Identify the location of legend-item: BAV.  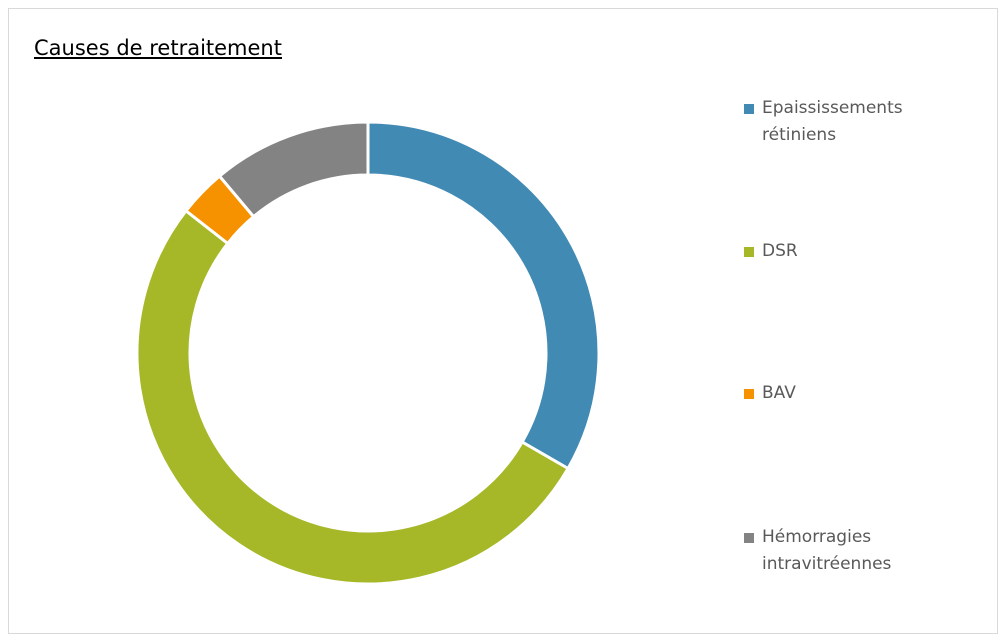
(844, 393).